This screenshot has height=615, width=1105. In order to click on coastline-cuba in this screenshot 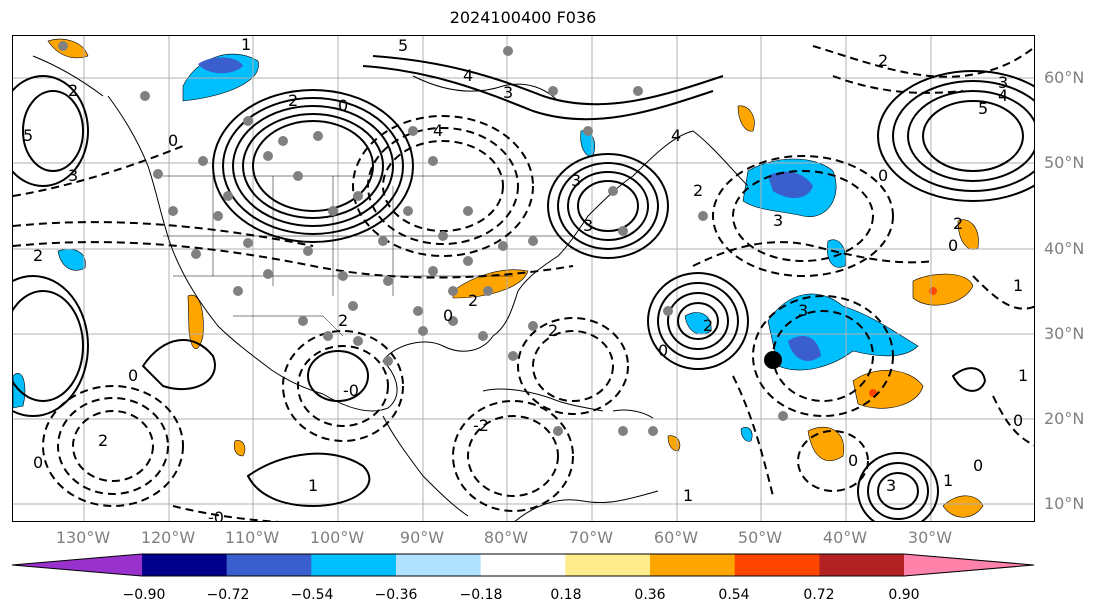, I will do `click(543, 400)`.